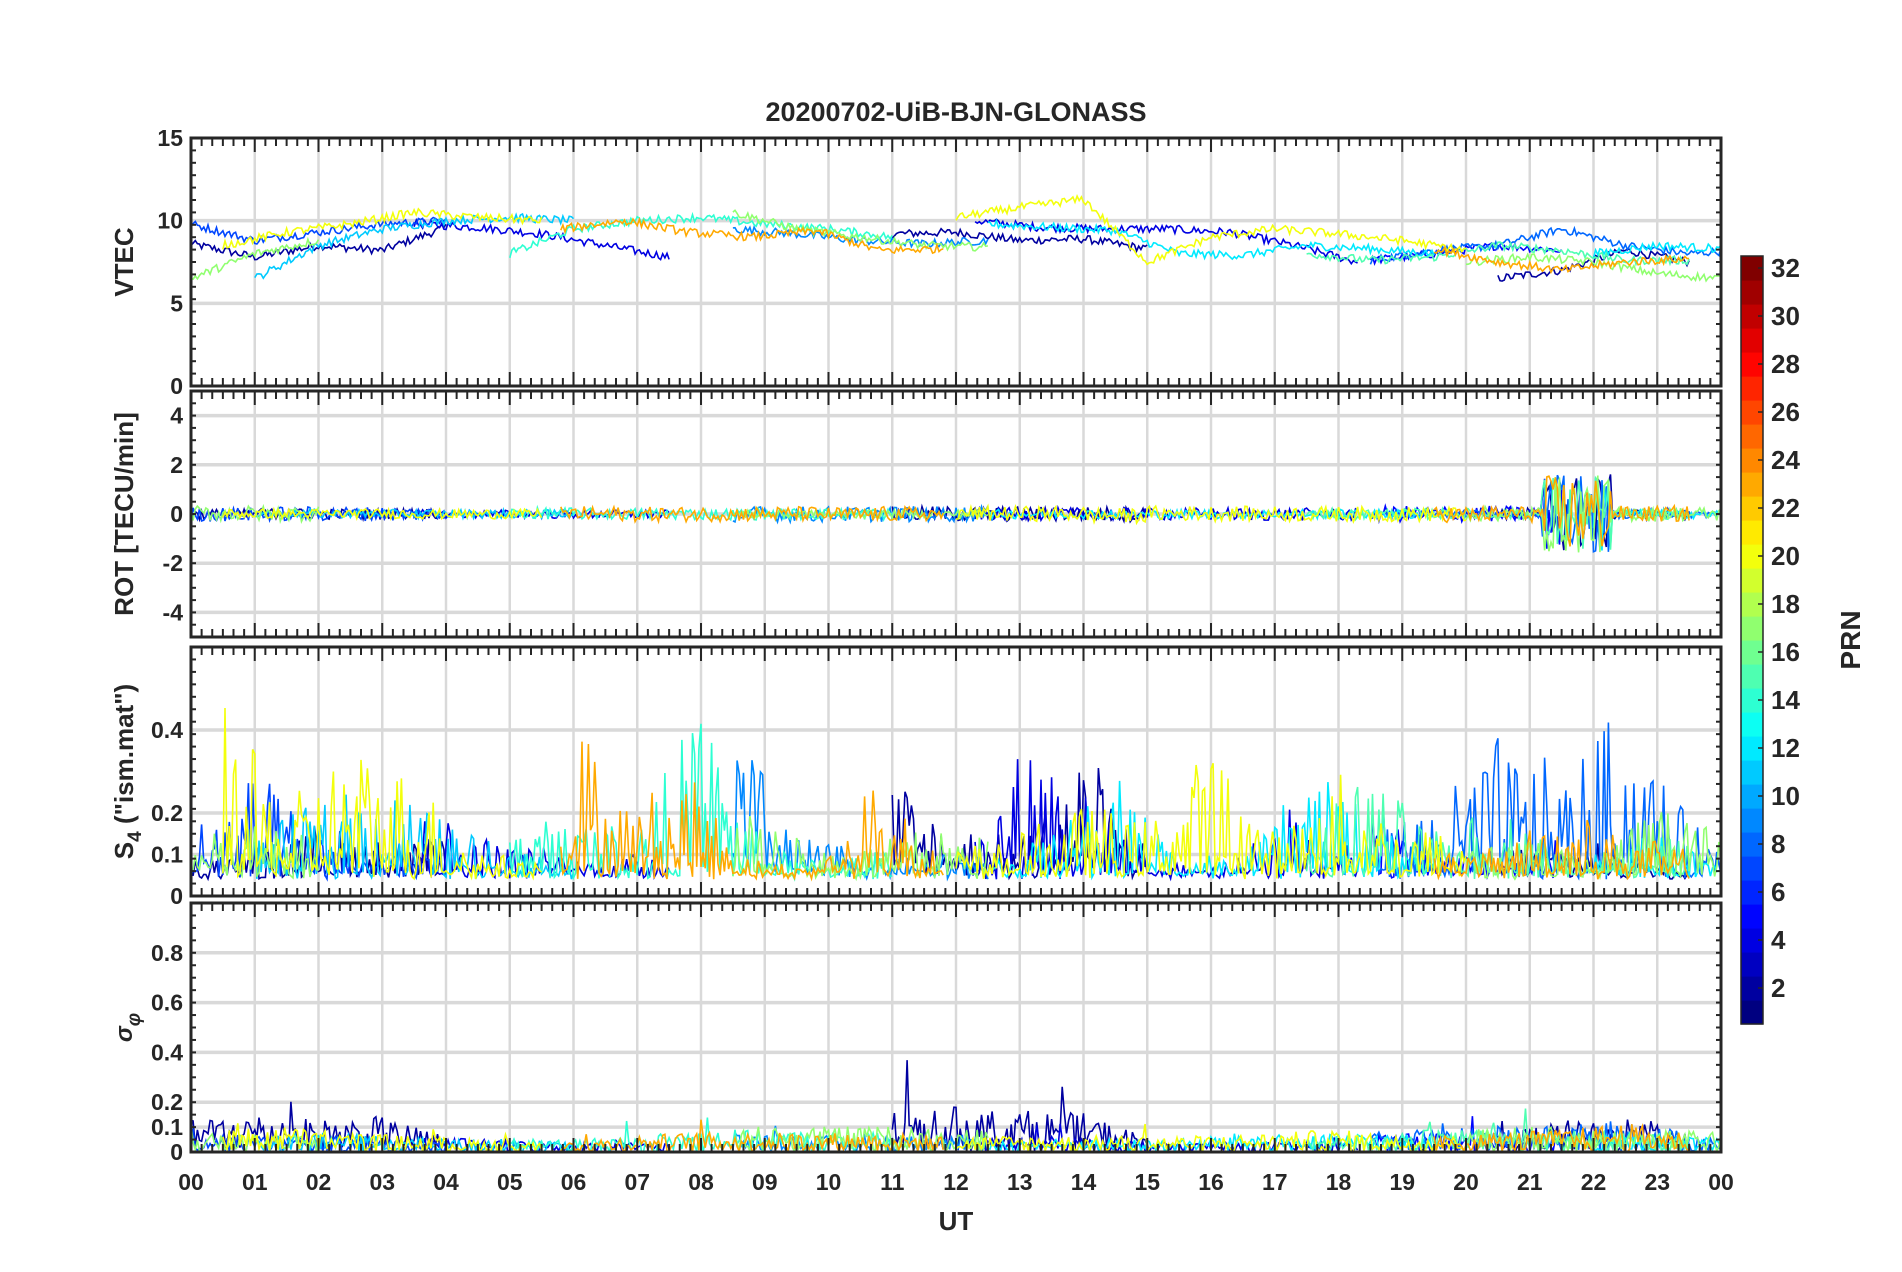 The width and height of the screenshot is (1902, 1272). I want to click on x-tick-label: 05, so click(510, 1182).